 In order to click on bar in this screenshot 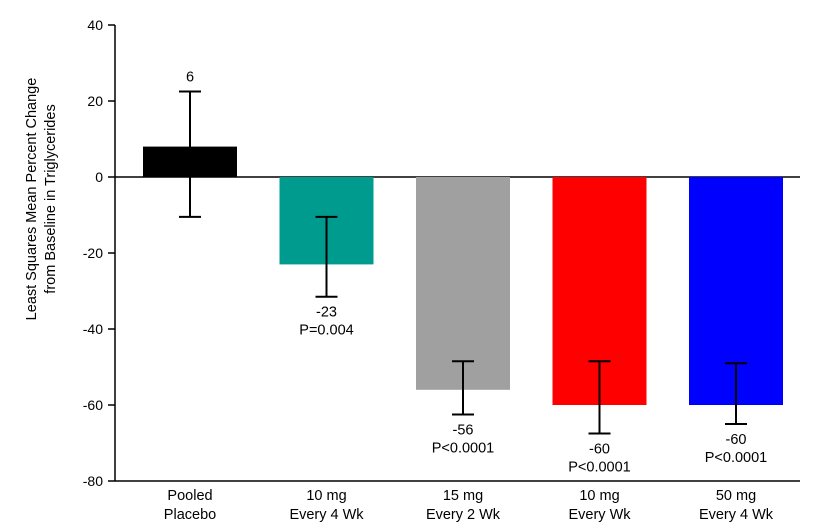, I will do `click(463, 283)`.